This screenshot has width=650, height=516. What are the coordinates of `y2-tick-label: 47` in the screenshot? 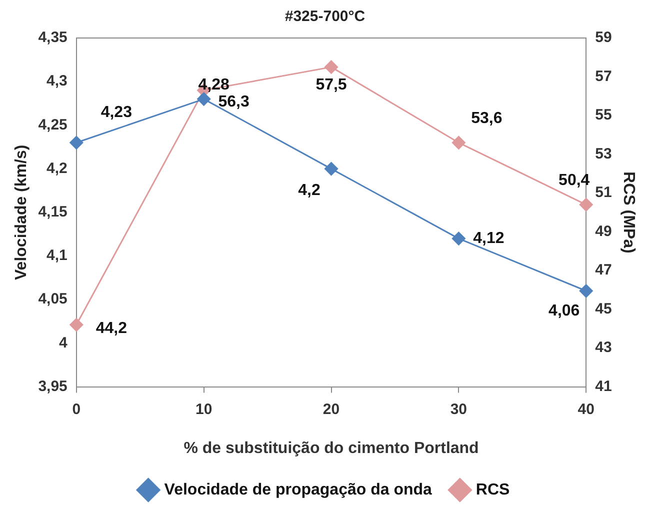 It's located at (603, 270).